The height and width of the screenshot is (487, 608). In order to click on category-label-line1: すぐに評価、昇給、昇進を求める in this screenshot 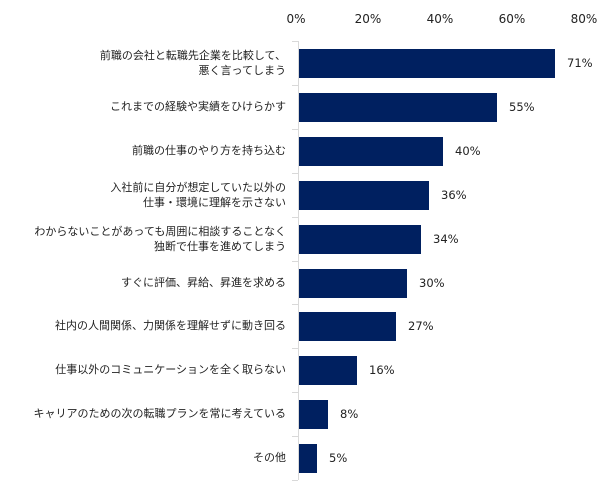, I will do `click(203, 282)`.